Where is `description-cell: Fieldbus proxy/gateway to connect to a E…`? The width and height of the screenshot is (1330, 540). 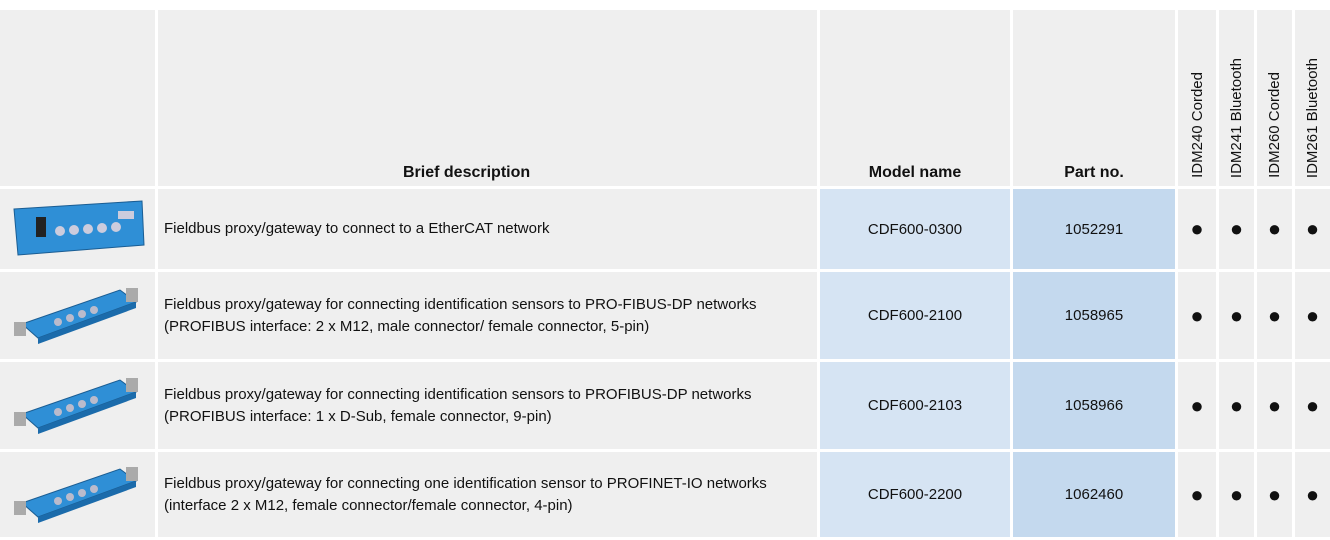 description-cell: Fieldbus proxy/gateway to connect to a E… is located at coordinates (487, 229).